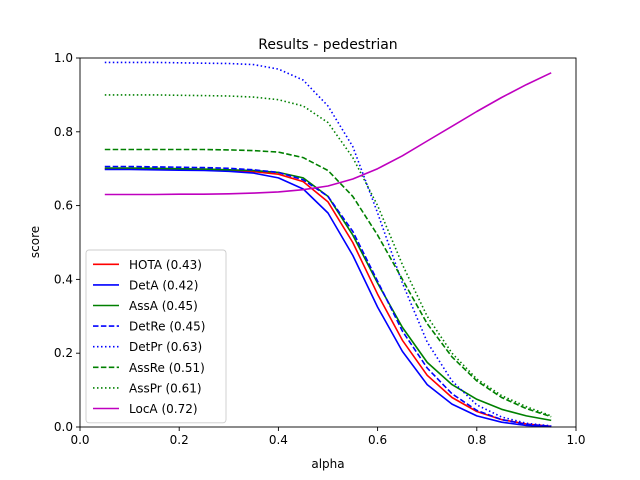 This screenshot has height=480, width=640. Describe the element at coordinates (63, 206) in the screenshot. I see `y-tick-label: 0.6` at that location.